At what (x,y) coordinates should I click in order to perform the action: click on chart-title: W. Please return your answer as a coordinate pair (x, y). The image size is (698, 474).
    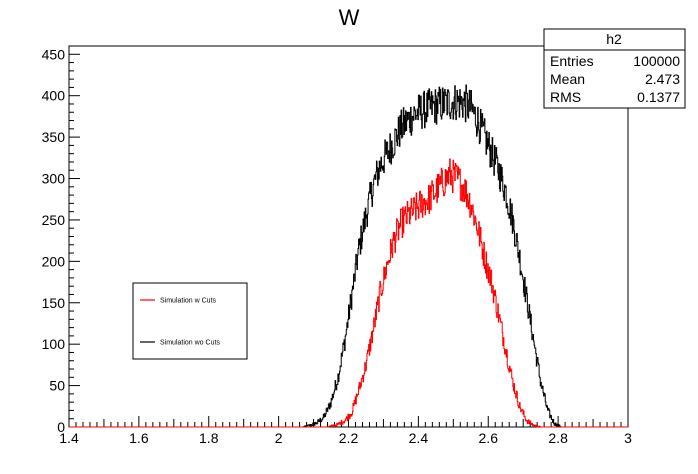
    Looking at the image, I should click on (349, 17).